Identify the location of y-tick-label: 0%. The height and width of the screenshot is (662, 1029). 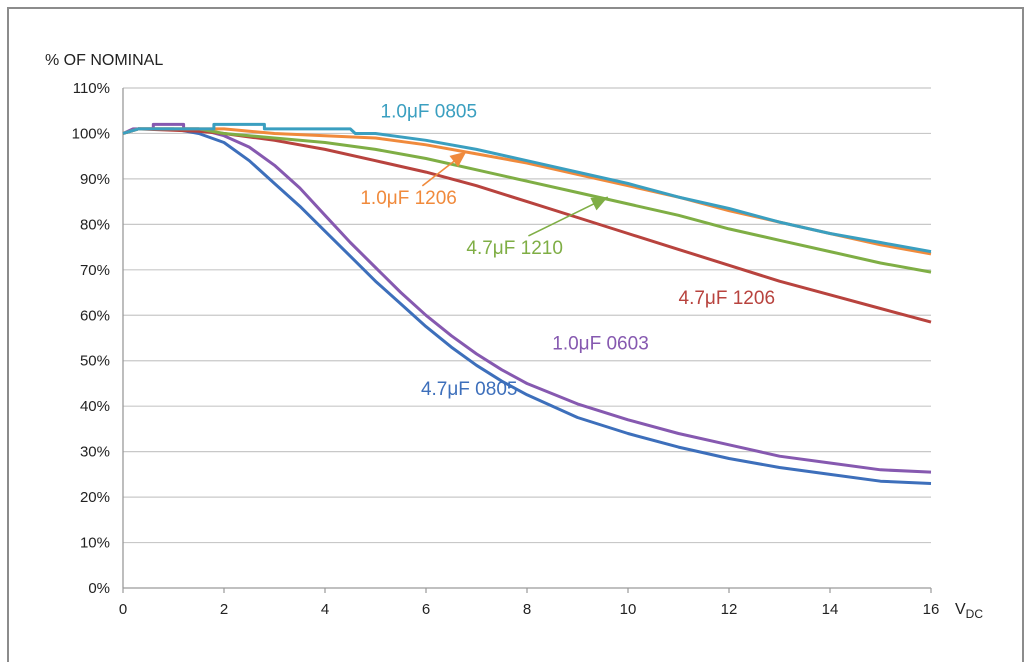
(99, 588).